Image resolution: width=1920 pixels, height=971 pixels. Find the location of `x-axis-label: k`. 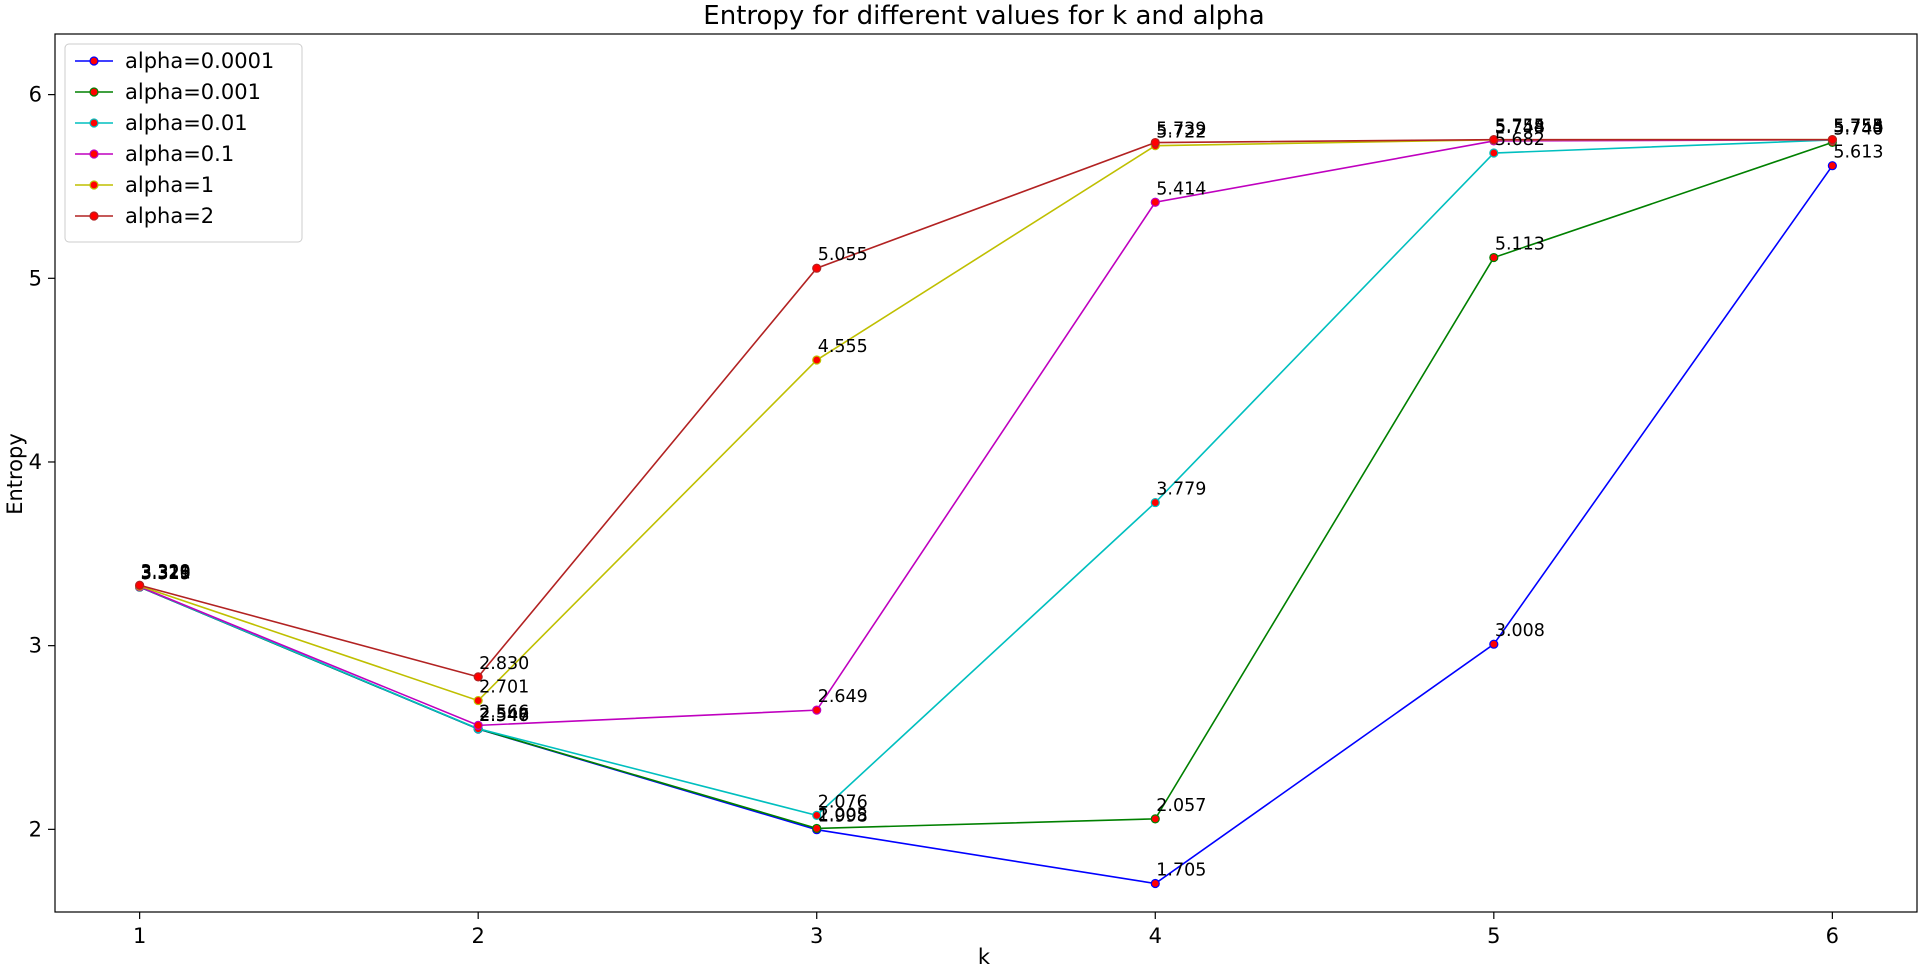

x-axis-label: k is located at coordinates (984, 957).